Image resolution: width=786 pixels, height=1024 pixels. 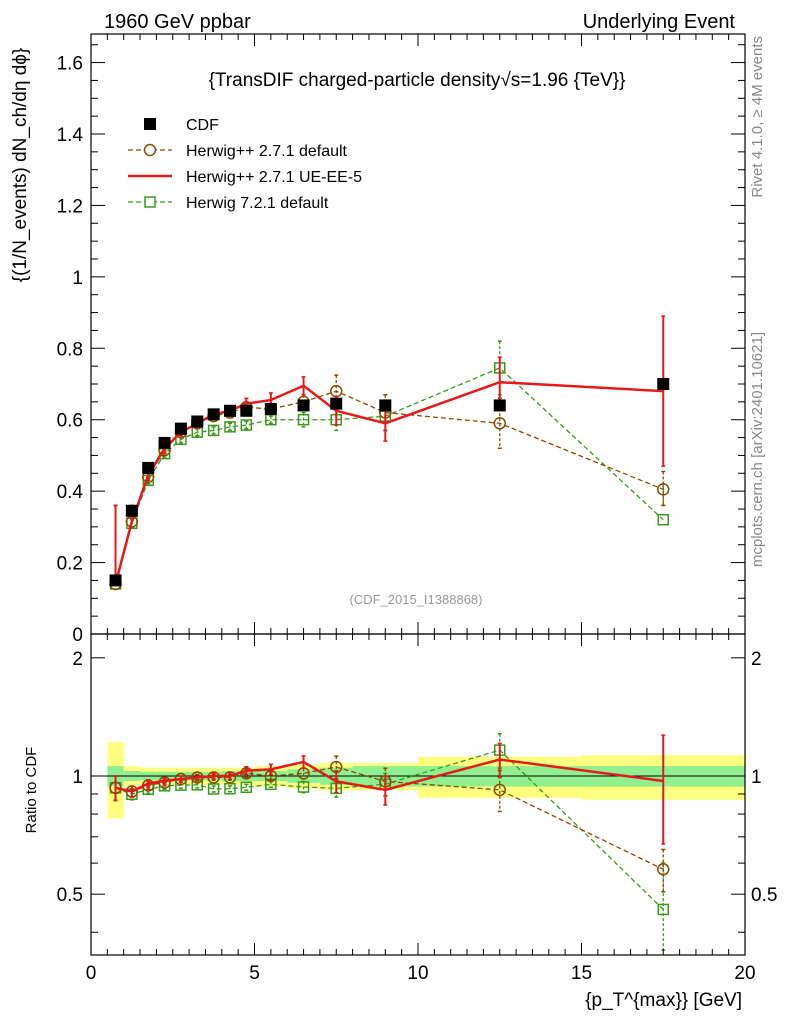 What do you see at coordinates (70, 895) in the screenshot?
I see `ratio-tick-label: 0.5` at bounding box center [70, 895].